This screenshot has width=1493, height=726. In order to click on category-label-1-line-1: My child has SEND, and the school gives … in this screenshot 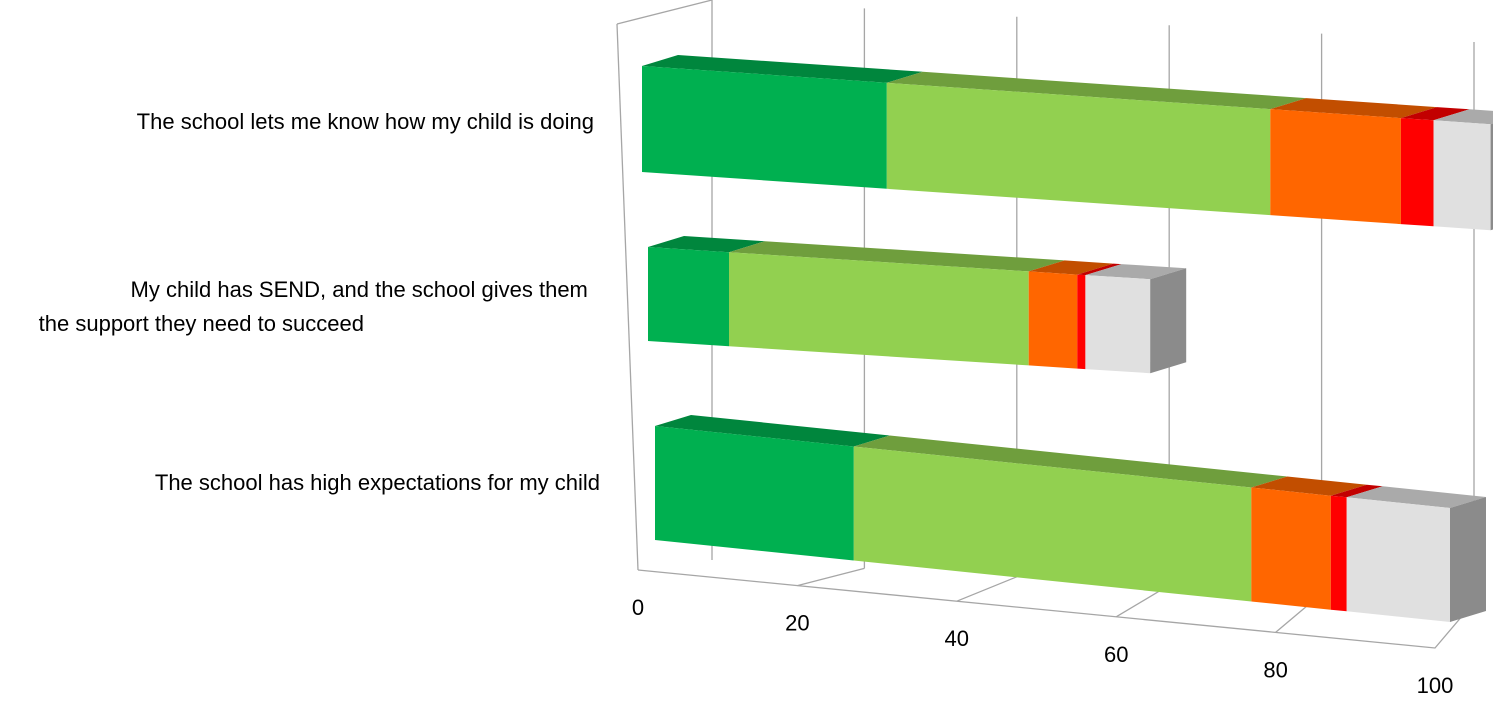, I will do `click(359, 289)`.